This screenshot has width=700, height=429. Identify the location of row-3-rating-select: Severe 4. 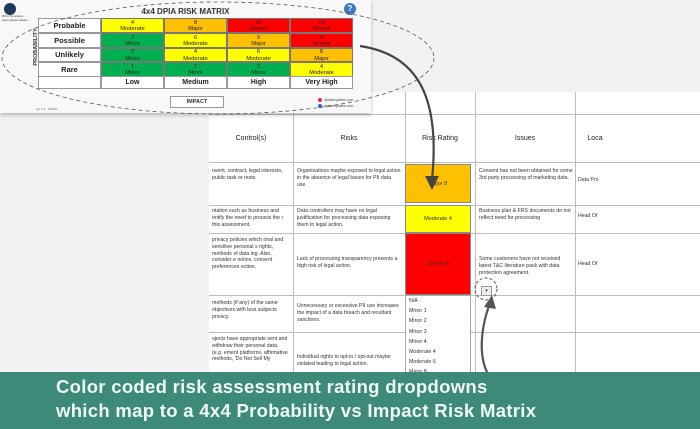
(438, 264).